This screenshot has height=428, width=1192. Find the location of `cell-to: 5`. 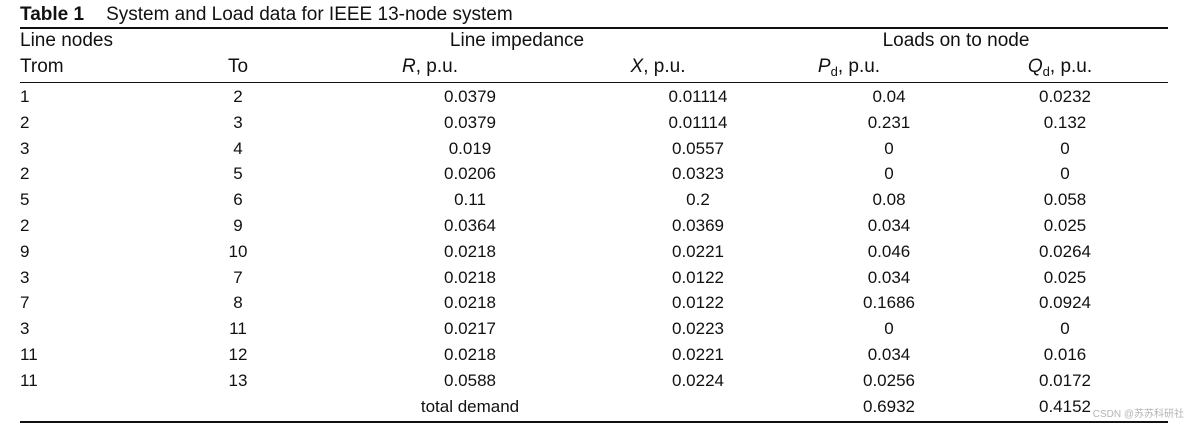

cell-to: 5 is located at coordinates (238, 174).